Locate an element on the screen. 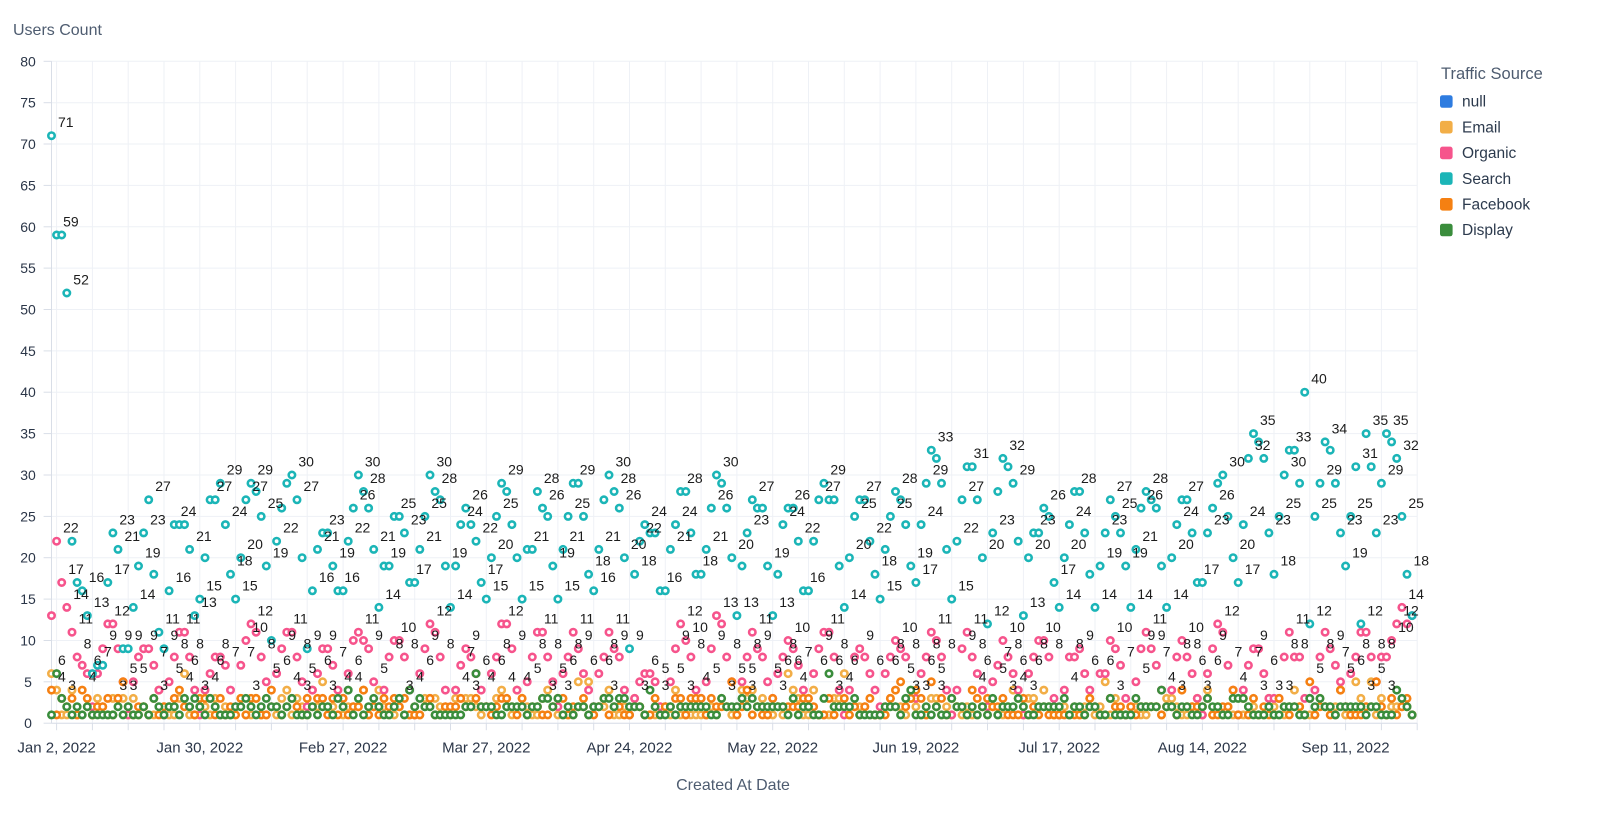  svg-text: 52 is located at coordinates (81, 279).